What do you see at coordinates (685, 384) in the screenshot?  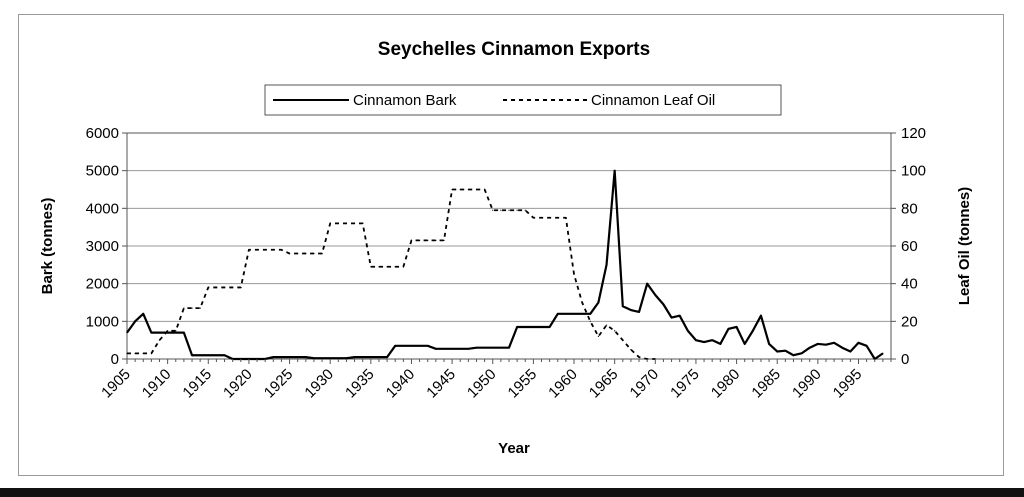 I see `x-tick-label: 1975` at bounding box center [685, 384].